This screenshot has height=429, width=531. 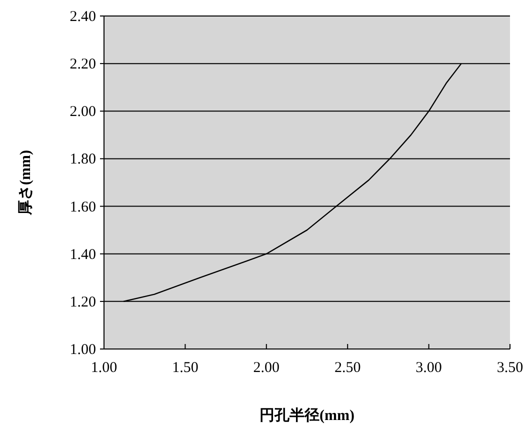 I want to click on x-tick-label: 1.50, so click(x=185, y=368).